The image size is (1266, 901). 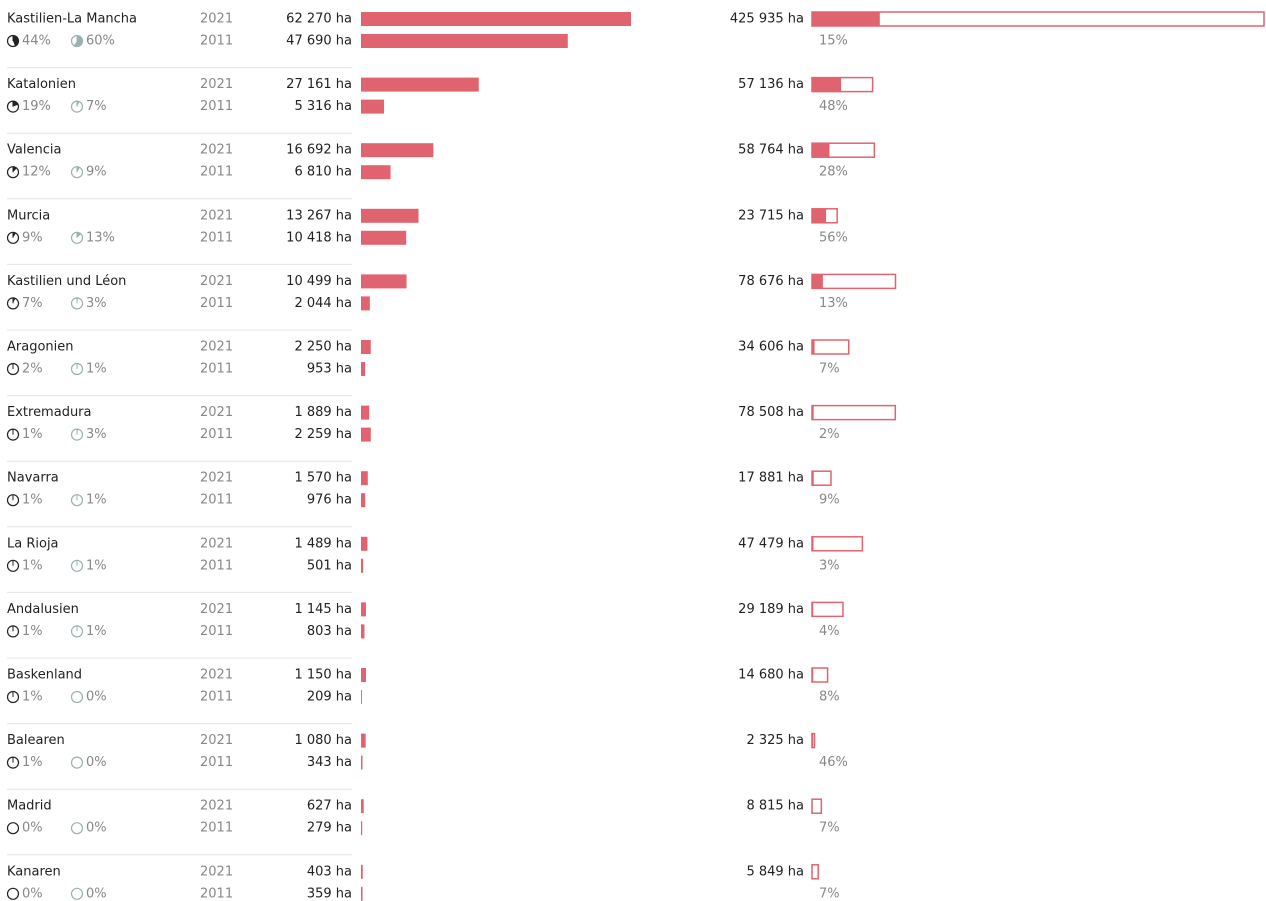 I want to click on total-share-label: 2%, so click(x=829, y=434).